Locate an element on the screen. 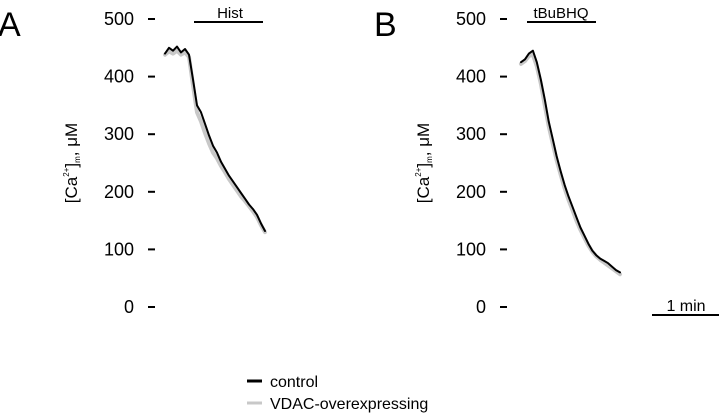 This screenshot has height=418, width=720. y-axis-ticks-a: 0 100 200 300 400 500 is located at coordinates (129, 163).